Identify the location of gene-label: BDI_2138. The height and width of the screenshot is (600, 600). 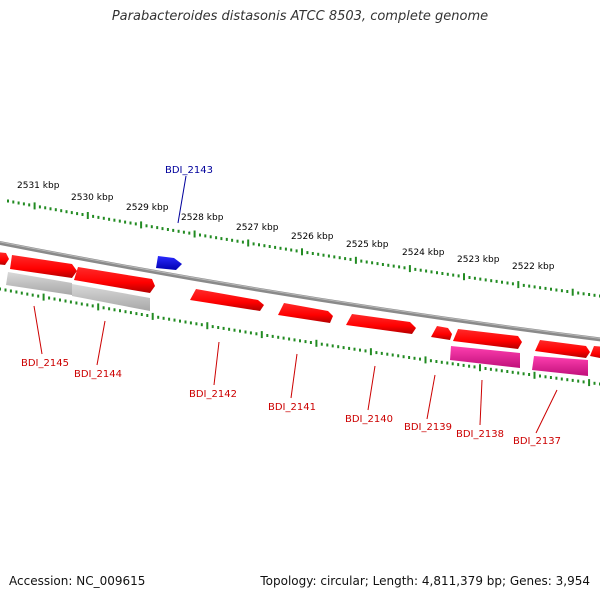
(480, 434).